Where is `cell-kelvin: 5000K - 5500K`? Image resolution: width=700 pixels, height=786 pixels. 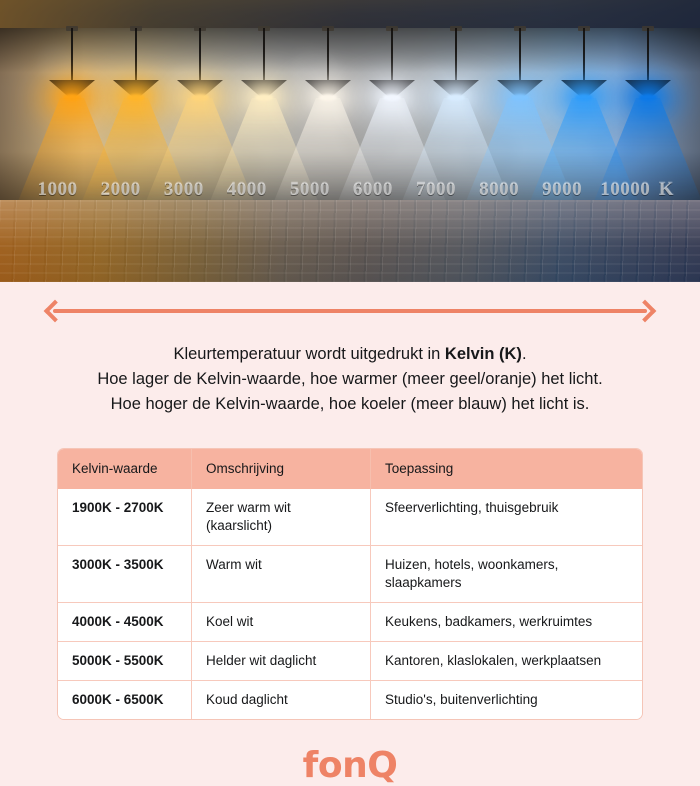 cell-kelvin: 5000K - 5500K is located at coordinates (118, 660).